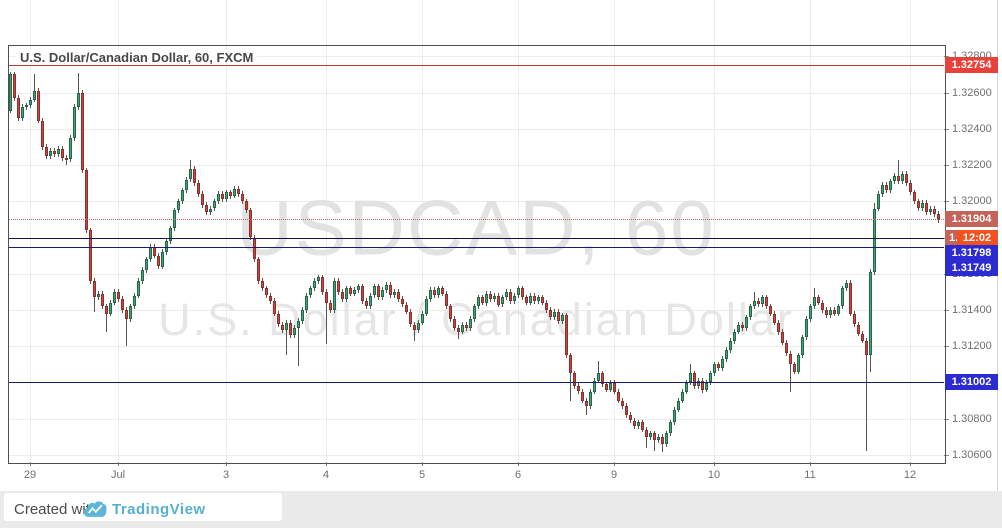 Image resolution: width=1002 pixels, height=528 pixels. What do you see at coordinates (614, 475) in the screenshot?
I see `time-tick-label: 9` at bounding box center [614, 475].